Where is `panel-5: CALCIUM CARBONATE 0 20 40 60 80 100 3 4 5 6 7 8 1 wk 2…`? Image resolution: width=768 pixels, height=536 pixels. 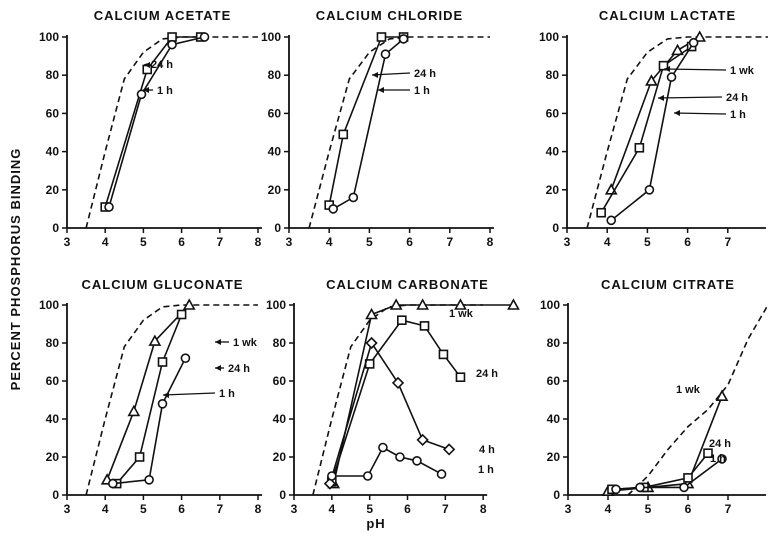 panel-5: CALCIUM CARBONATE 0 20 40 60 80 100 3 4 5 6 7 8 1 wk 2… is located at coordinates (393, 396).